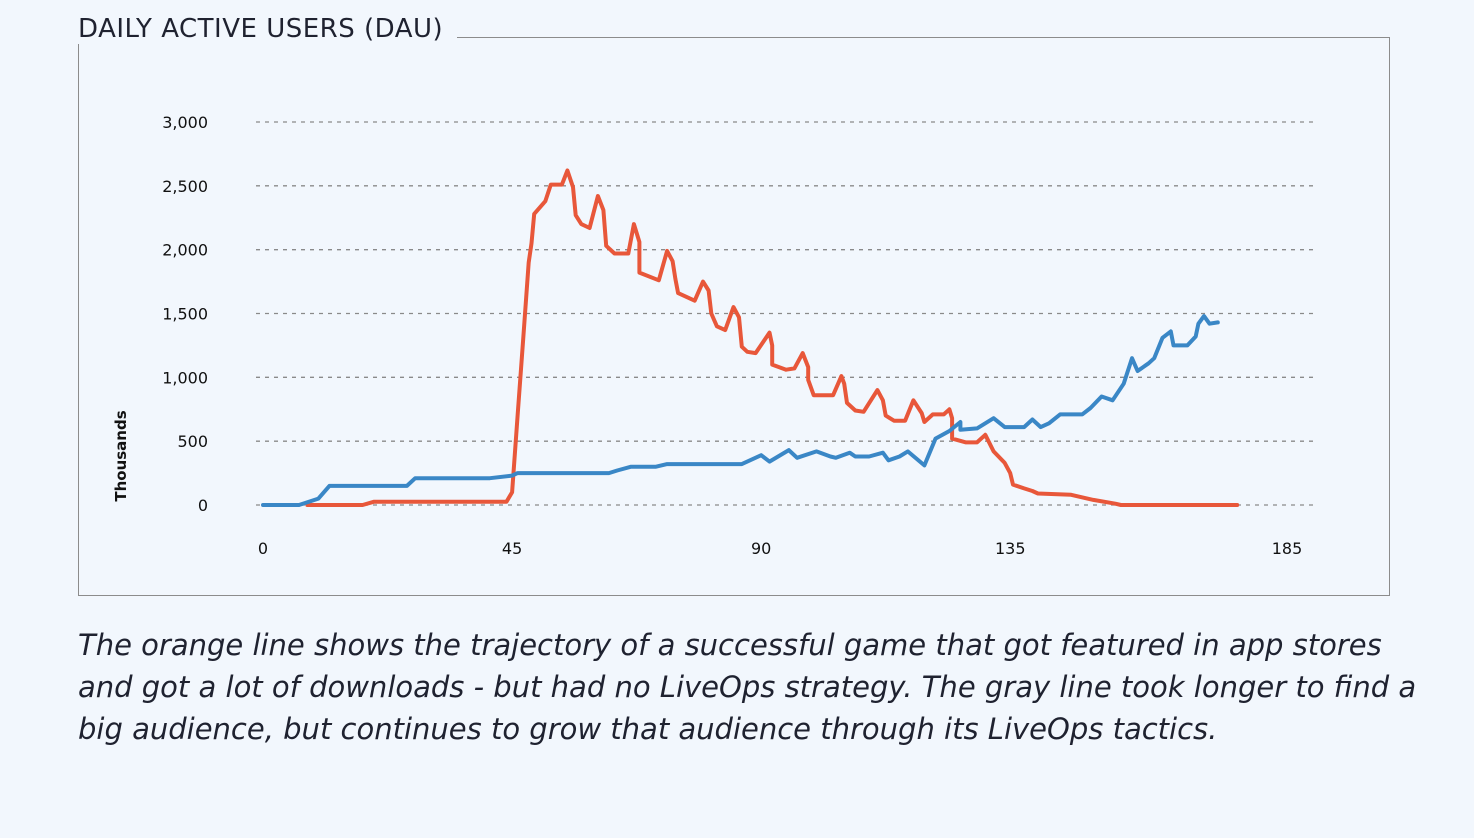 Image resolution: width=1474 pixels, height=838 pixels. Describe the element at coordinates (268, 29) in the screenshot. I see `chart-title: DAILY ACTIVE USERS (DAU)` at that location.